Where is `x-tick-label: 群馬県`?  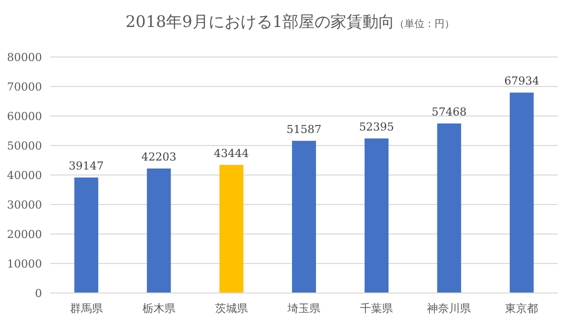 x-tick-label: 群馬県 is located at coordinates (86, 308).